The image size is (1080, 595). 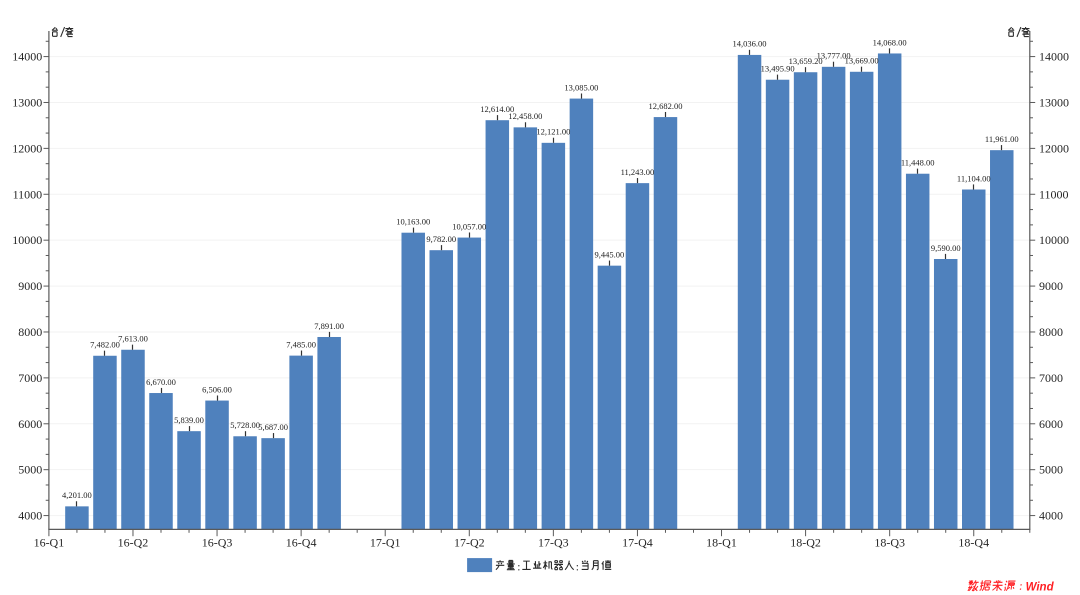 What do you see at coordinates (553, 132) in the screenshot?
I see `svg-text: 12,121.00` at bounding box center [553, 132].